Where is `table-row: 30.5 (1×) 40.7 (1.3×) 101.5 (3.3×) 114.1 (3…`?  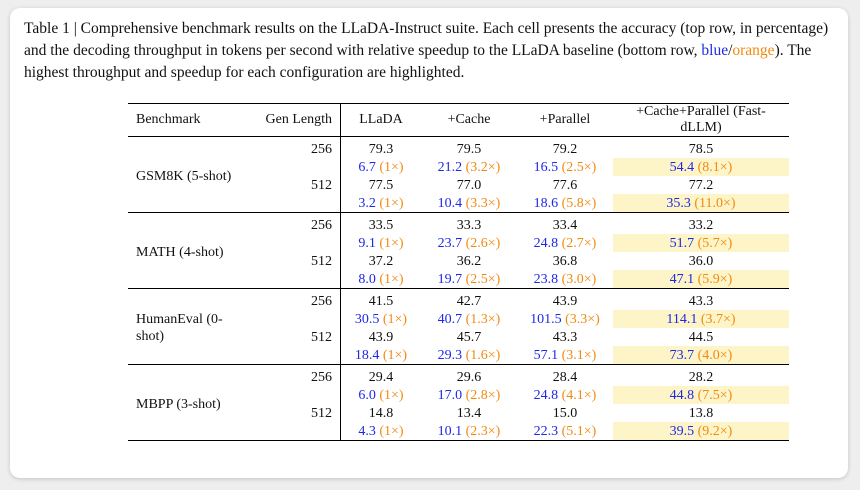 table-row: 30.5 (1×) 40.7 (1.3×) 101.5 (3.3×) 114.1 (3… is located at coordinates (458, 319).